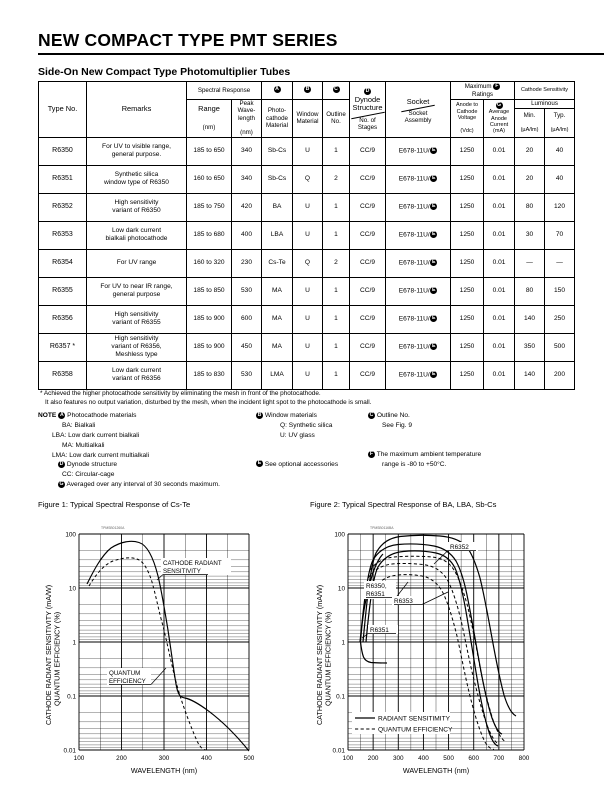 This screenshot has height=792, width=612. I want to click on svg-text: CATHODE RADIANT, so click(192, 563).